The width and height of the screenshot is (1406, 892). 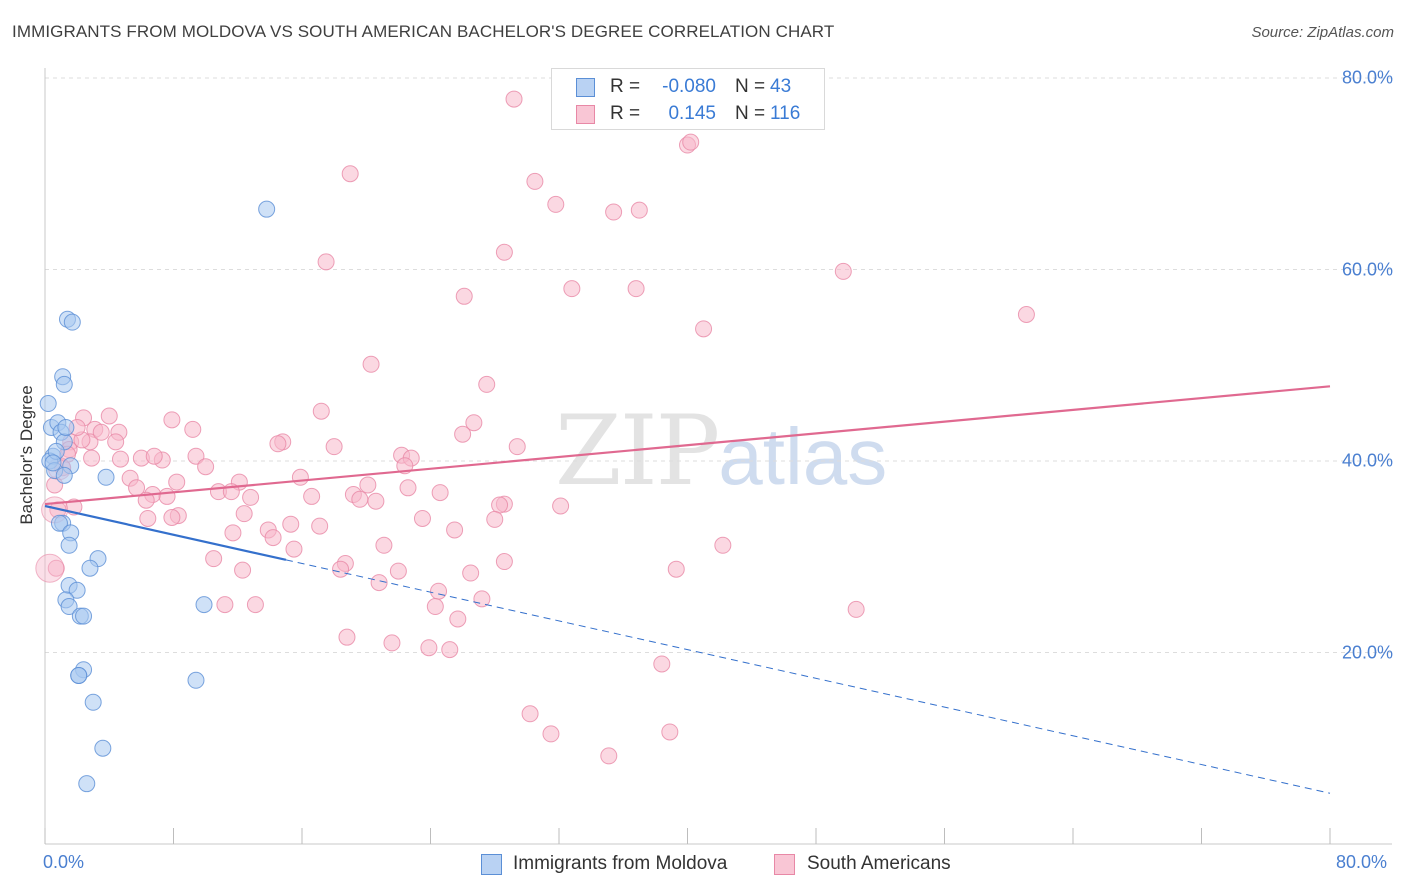 What do you see at coordinates (585, 87) in the screenshot?
I see `legend-swatch-moldova` at bounding box center [585, 87].